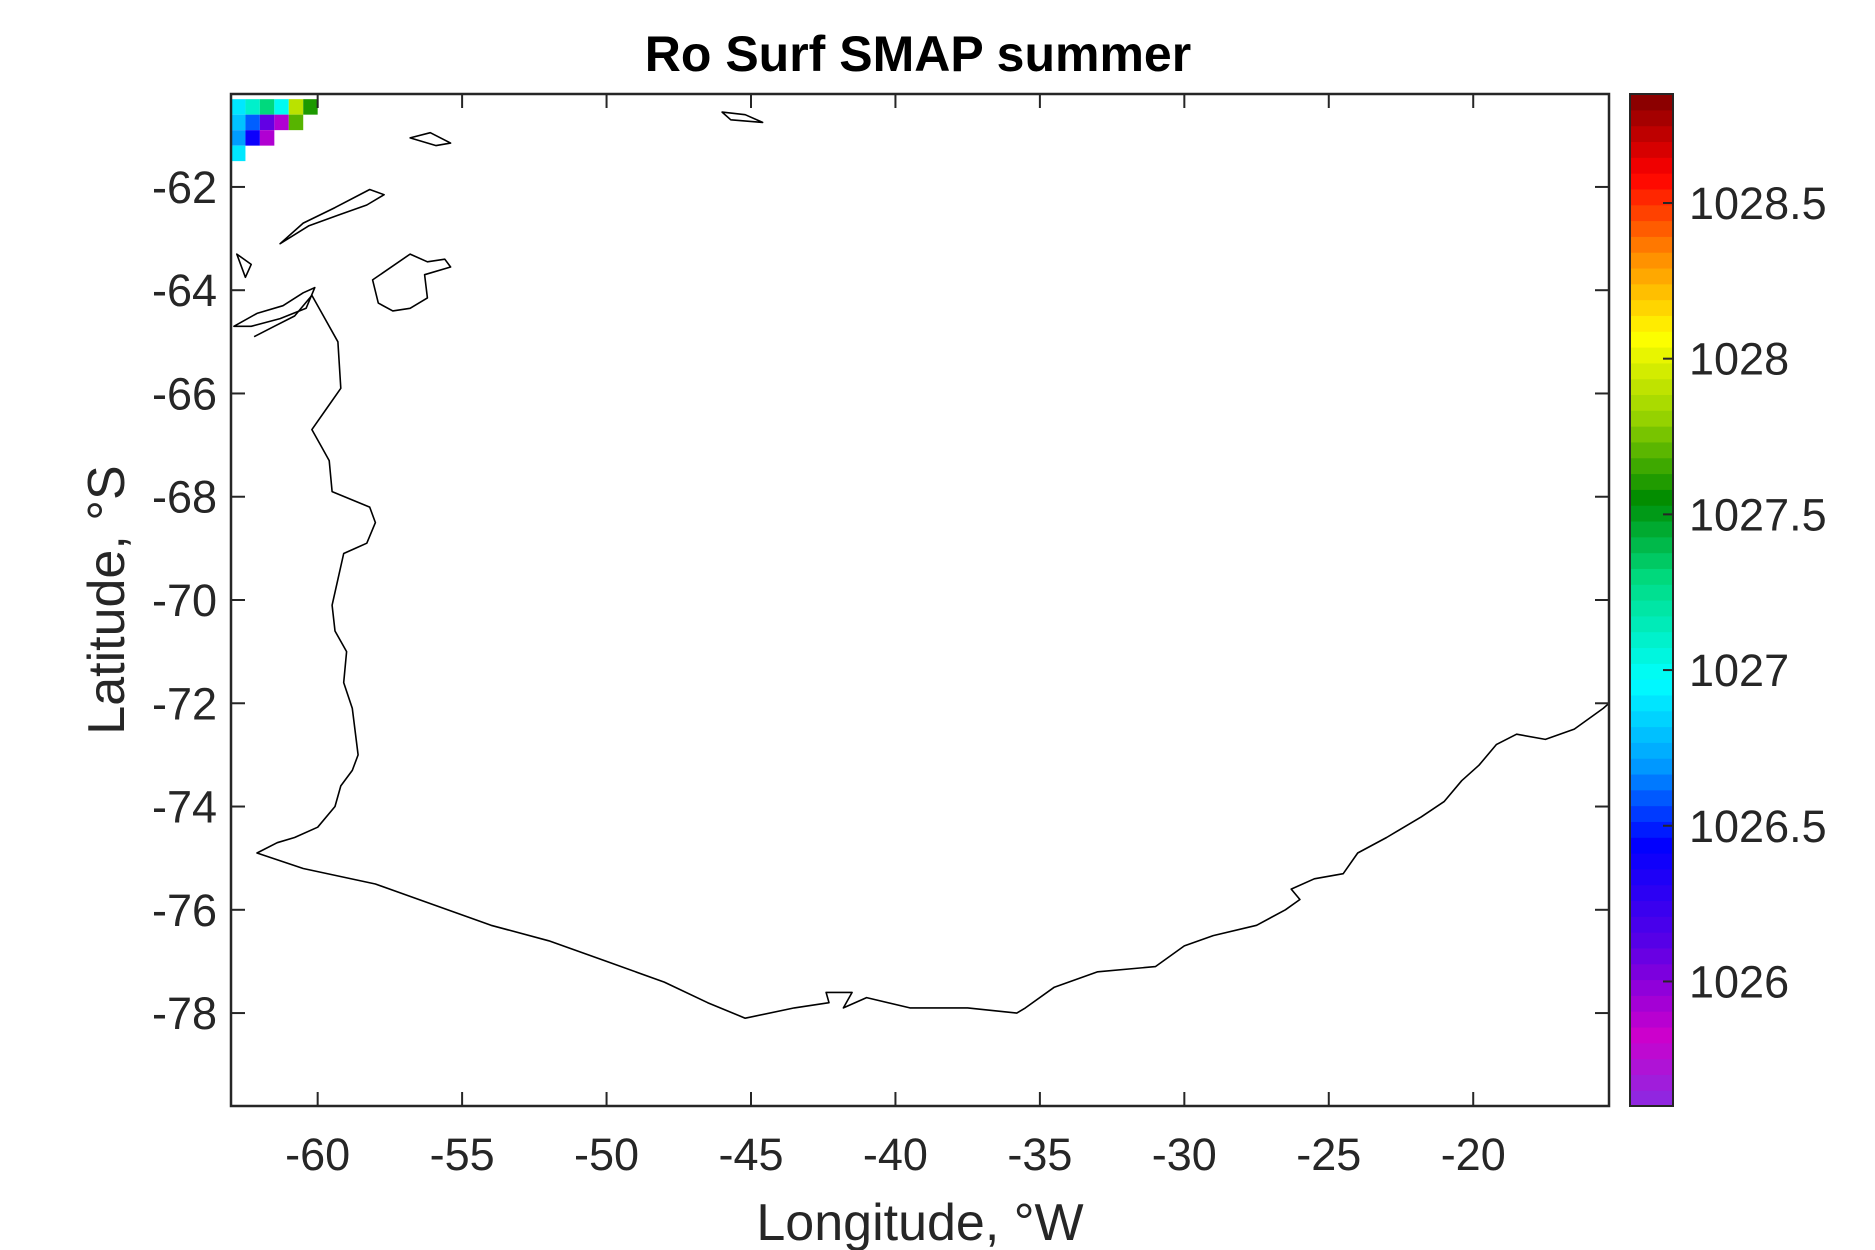 The image size is (1875, 1250). I want to click on x-tick-label: -40, so click(895, 1154).